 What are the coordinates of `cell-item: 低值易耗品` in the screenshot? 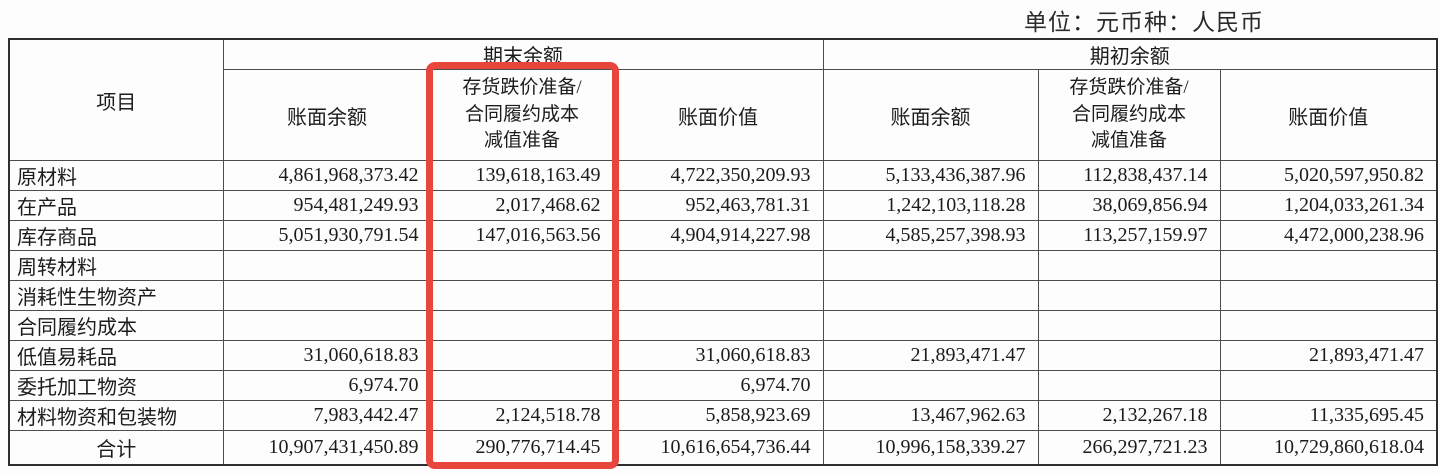 It's located at (116, 355).